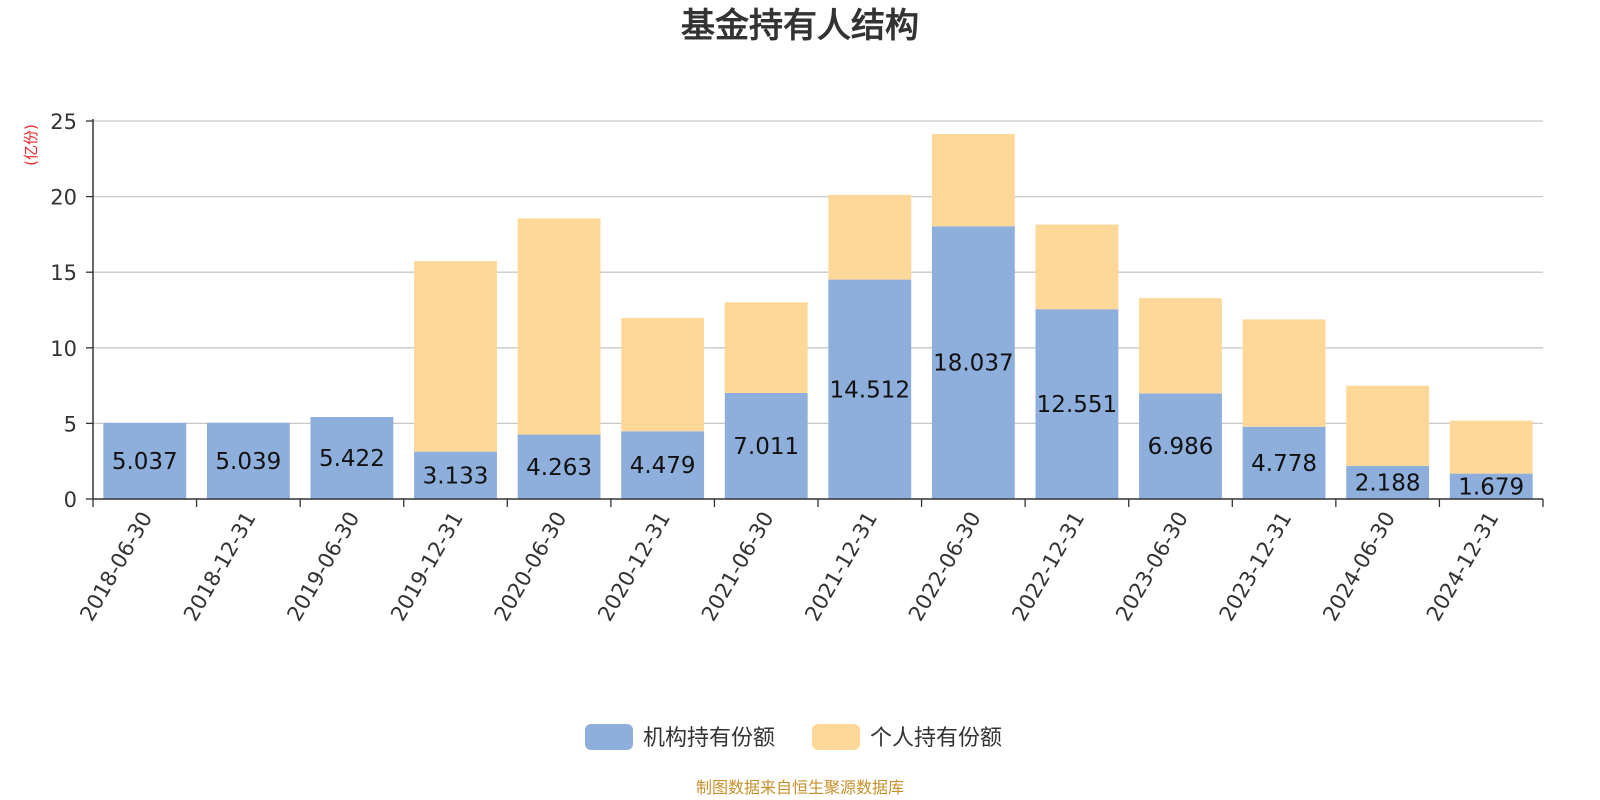 Image resolution: width=1600 pixels, height=800 pixels. I want to click on legend-item-institutional: 机构持有份额, so click(680, 737).